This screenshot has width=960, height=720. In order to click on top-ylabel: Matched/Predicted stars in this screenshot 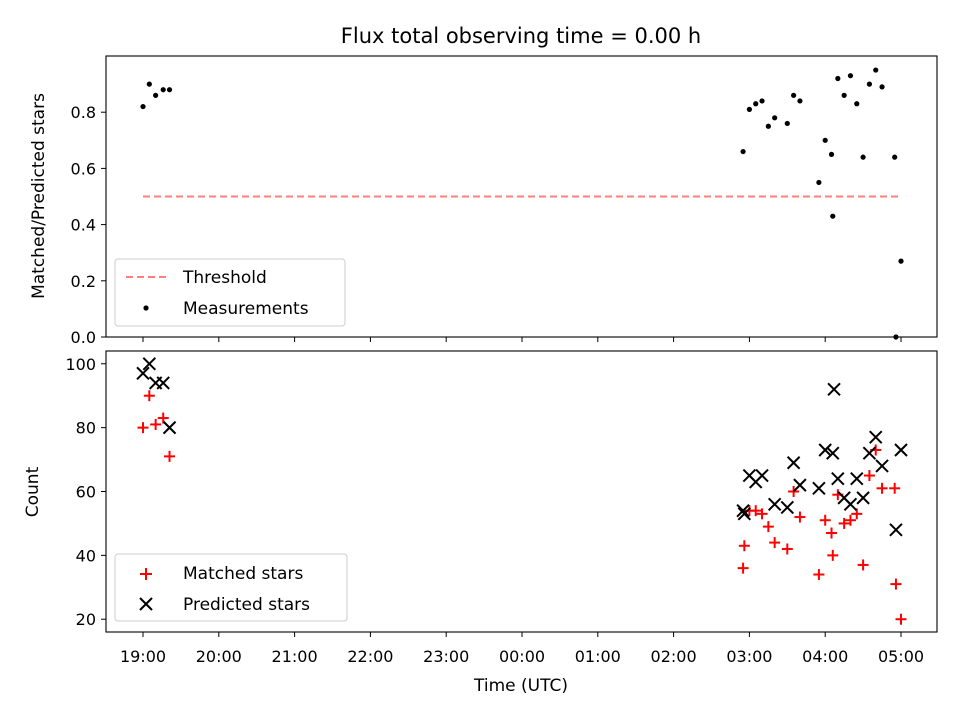, I will do `click(39, 196)`.